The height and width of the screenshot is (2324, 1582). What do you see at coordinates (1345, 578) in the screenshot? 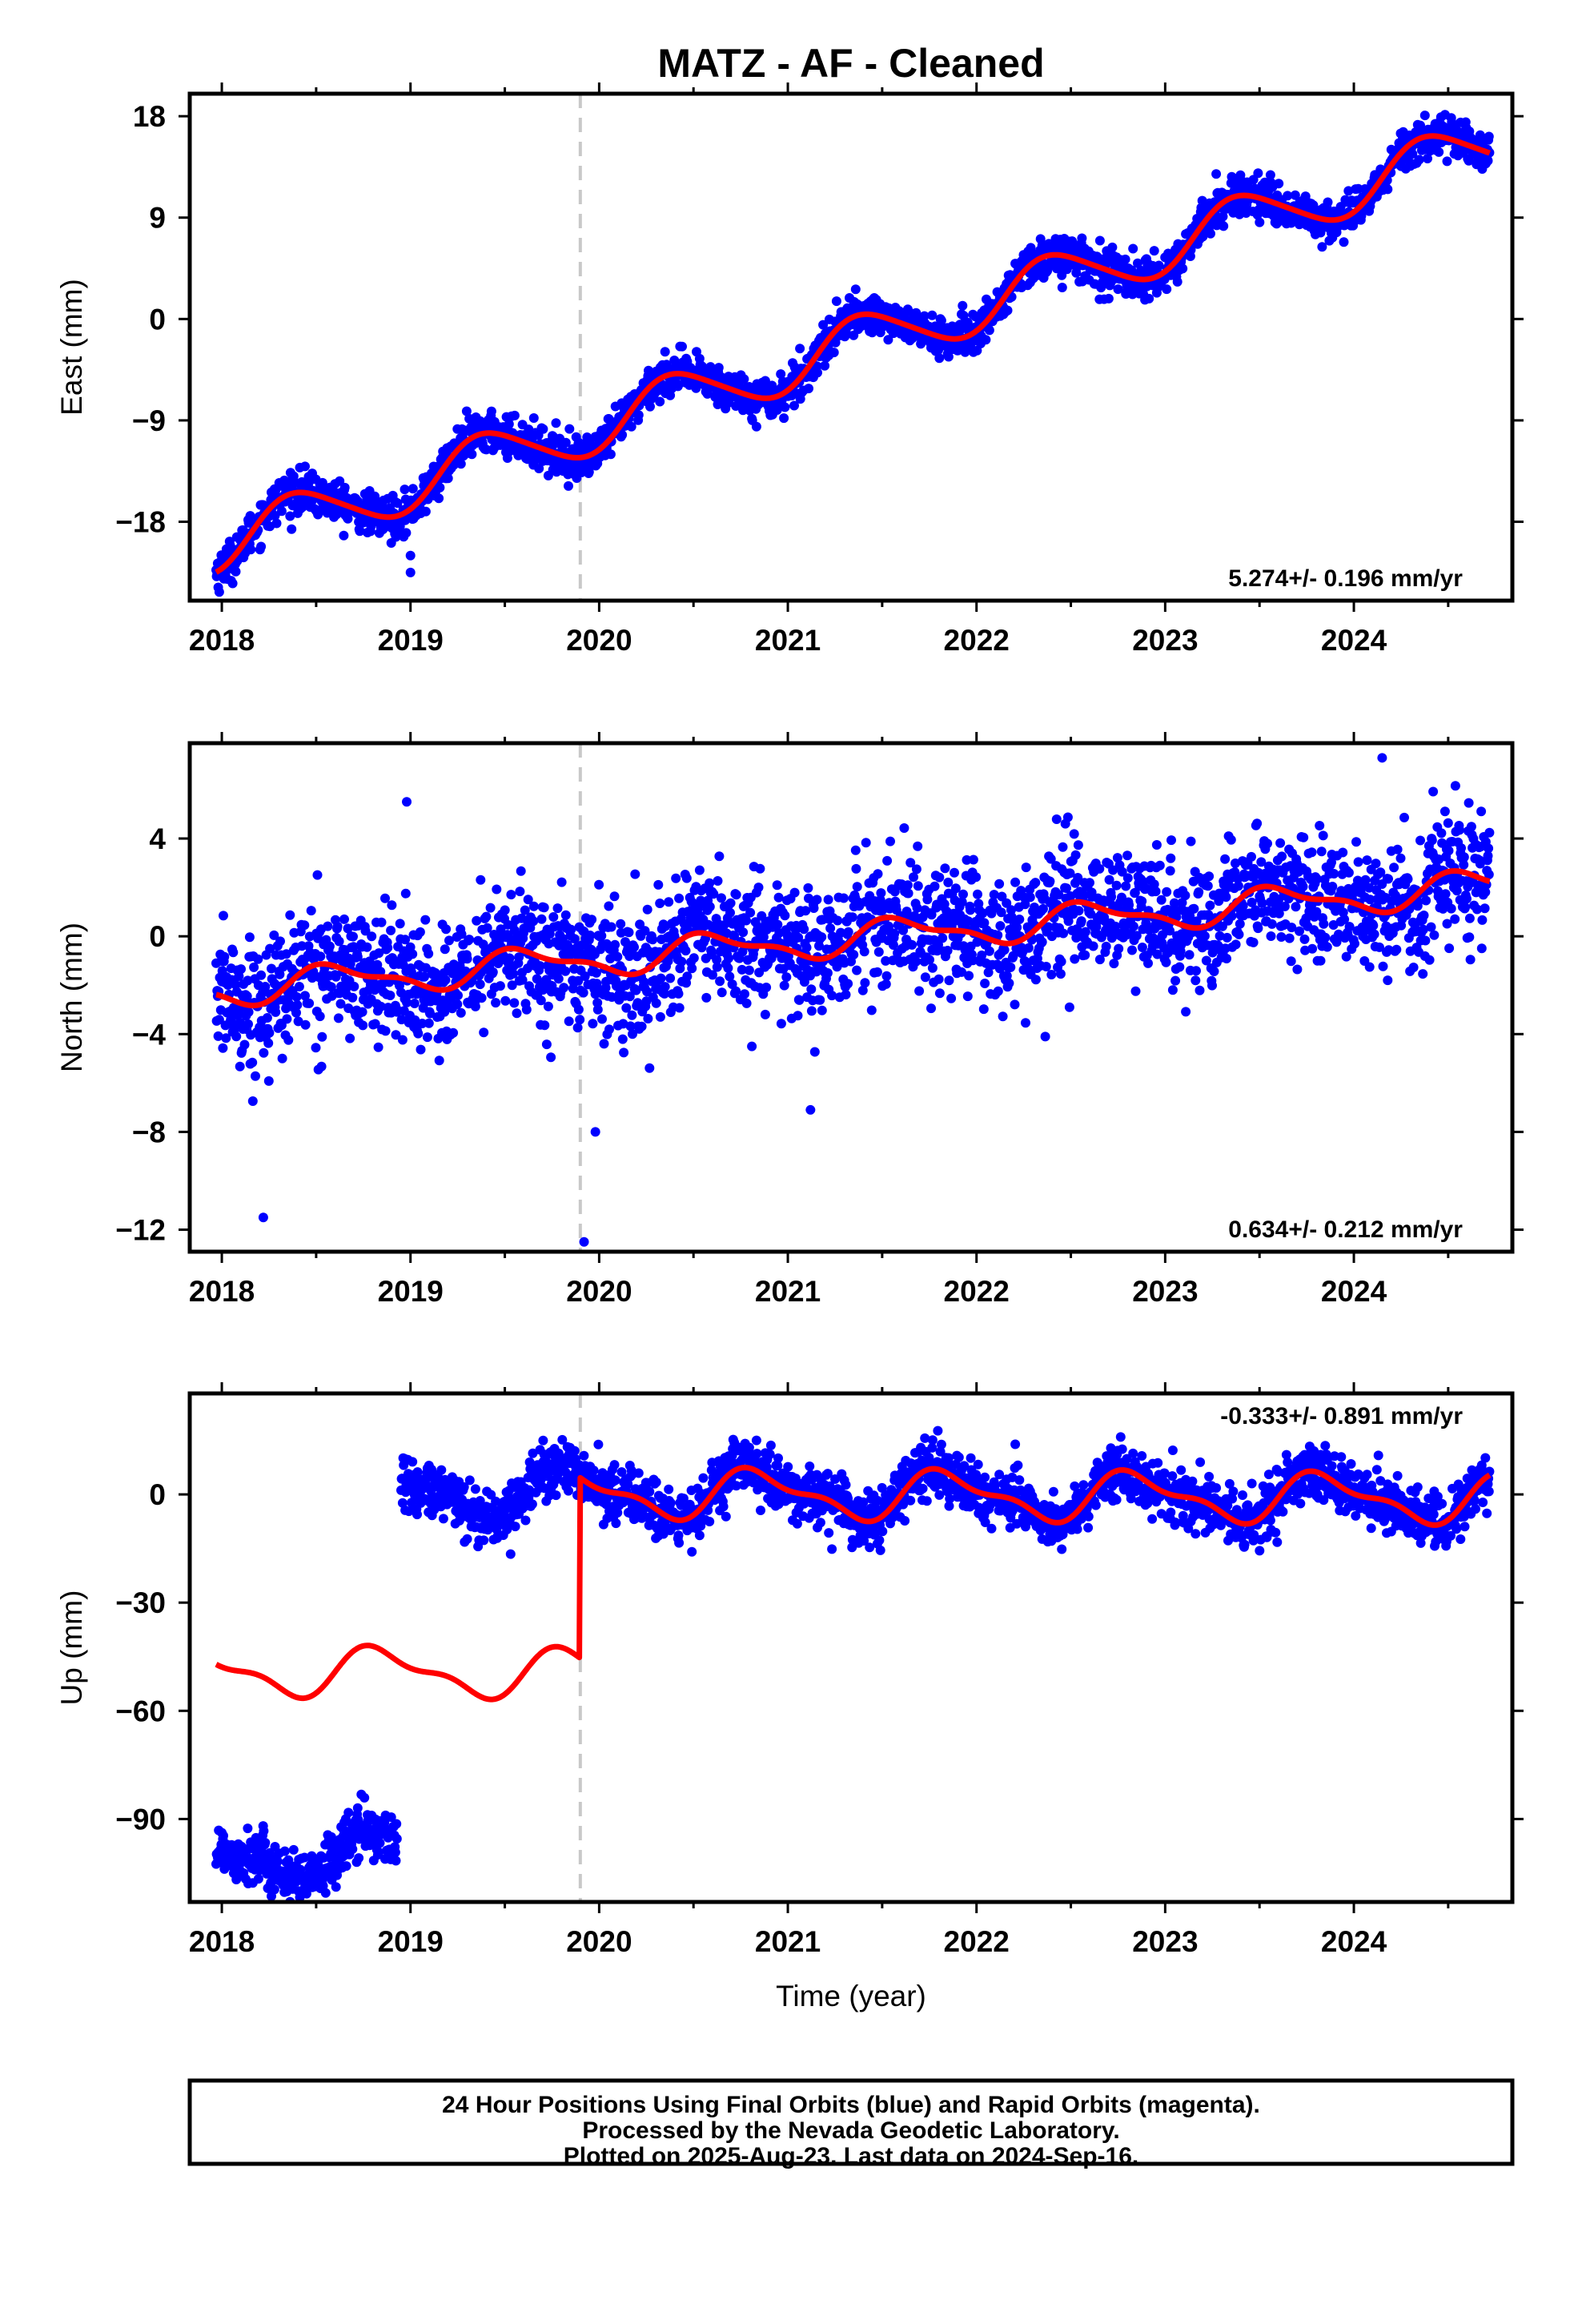
I see `rate-label: 5.274+/- 0.196 mm/yr` at bounding box center [1345, 578].